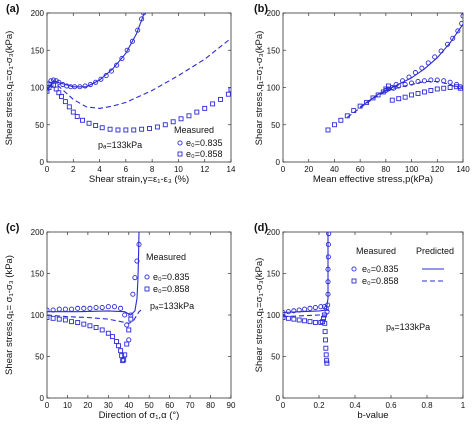 This screenshot has width=474, height=429. Describe the element at coordinates (39, 125) in the screenshot. I see `y-tick-label: 50` at that location.